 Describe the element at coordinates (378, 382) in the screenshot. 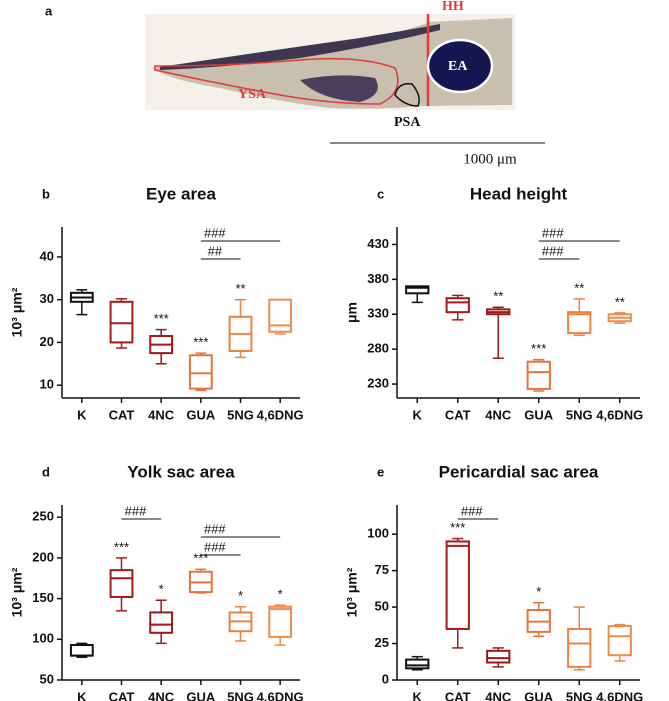

I see `y-tick-label: 230` at that location.